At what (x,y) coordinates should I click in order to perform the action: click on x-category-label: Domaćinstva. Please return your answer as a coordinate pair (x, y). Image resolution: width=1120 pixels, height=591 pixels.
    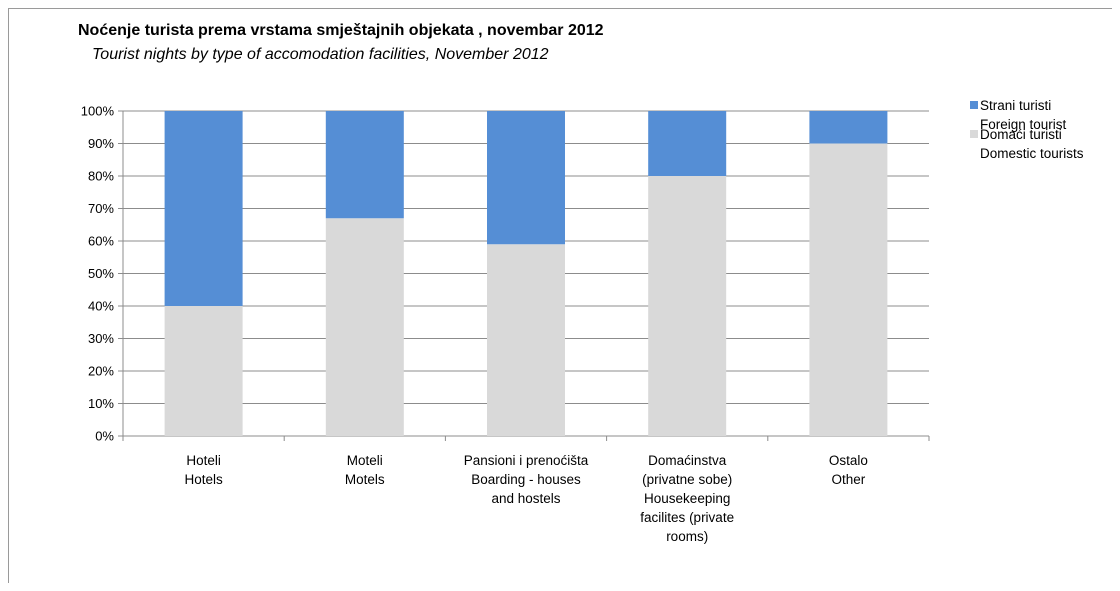
    Looking at the image, I should click on (687, 460).